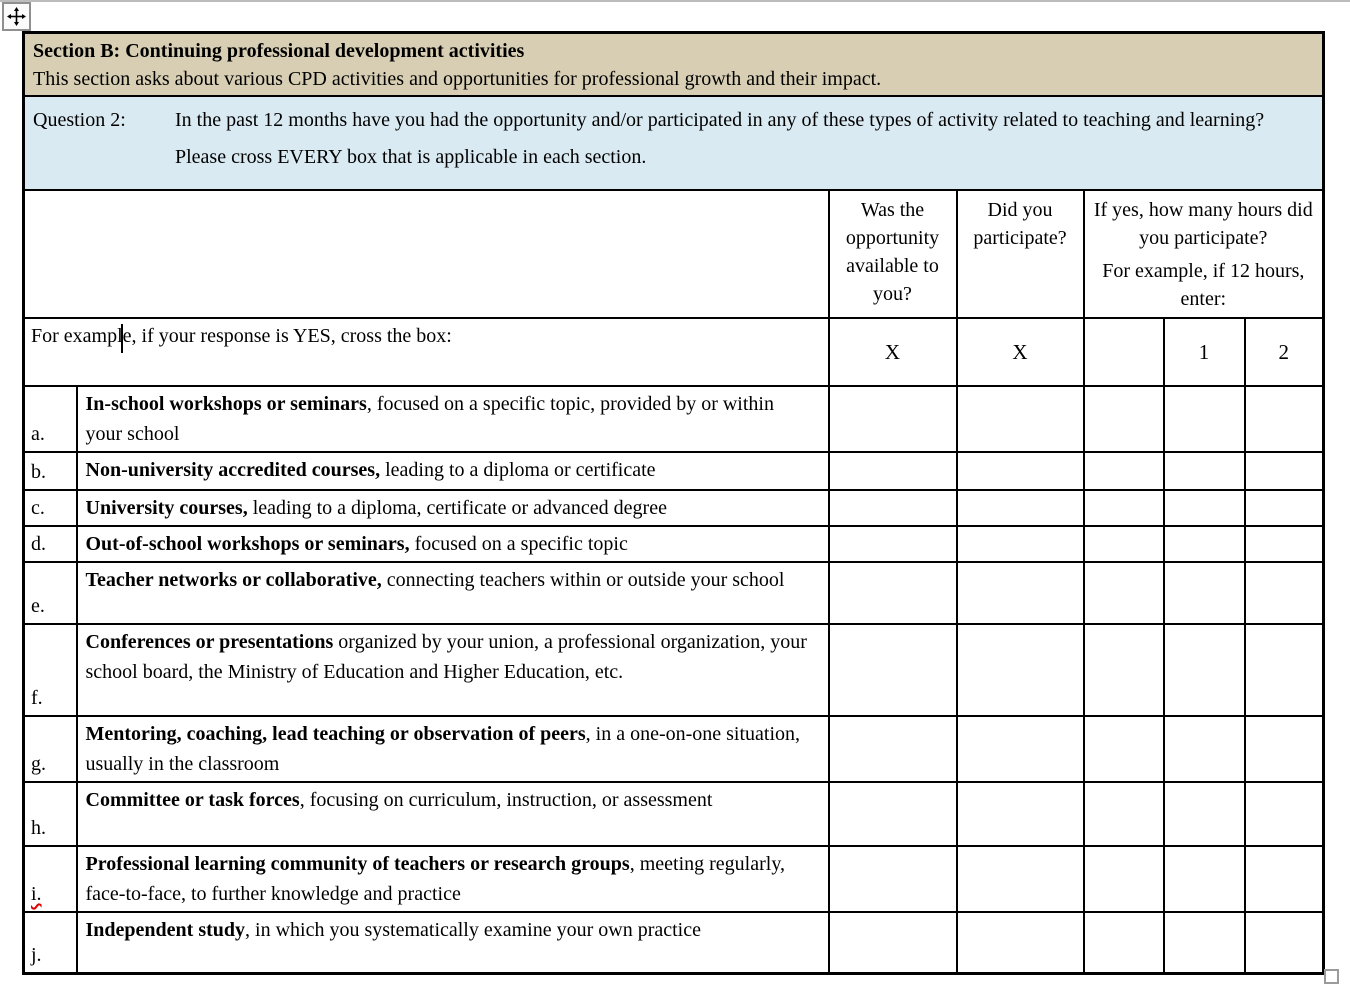 Image resolution: width=1350 pixels, height=998 pixels. I want to click on hours-digit2-c, so click(1204, 508).